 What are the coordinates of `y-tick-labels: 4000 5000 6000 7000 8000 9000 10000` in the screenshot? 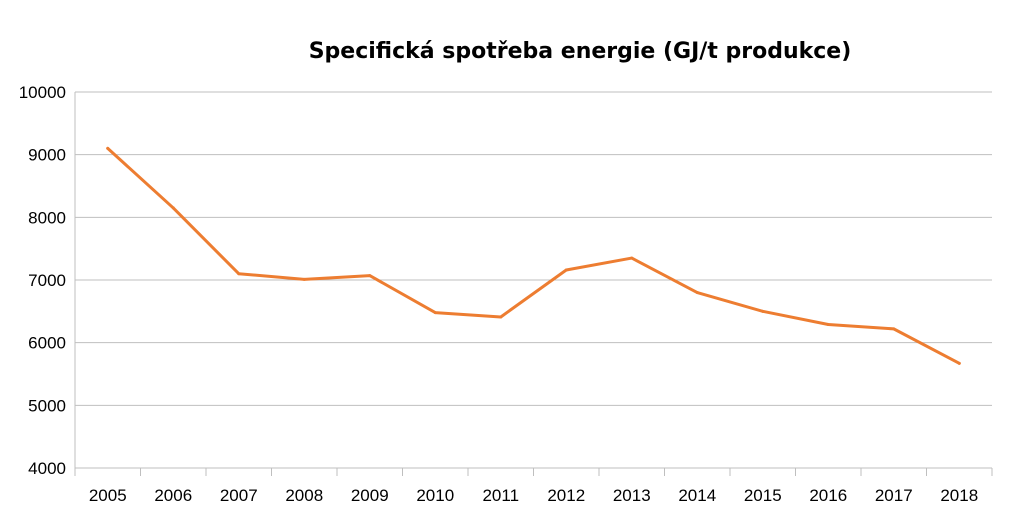 It's located at (42, 280).